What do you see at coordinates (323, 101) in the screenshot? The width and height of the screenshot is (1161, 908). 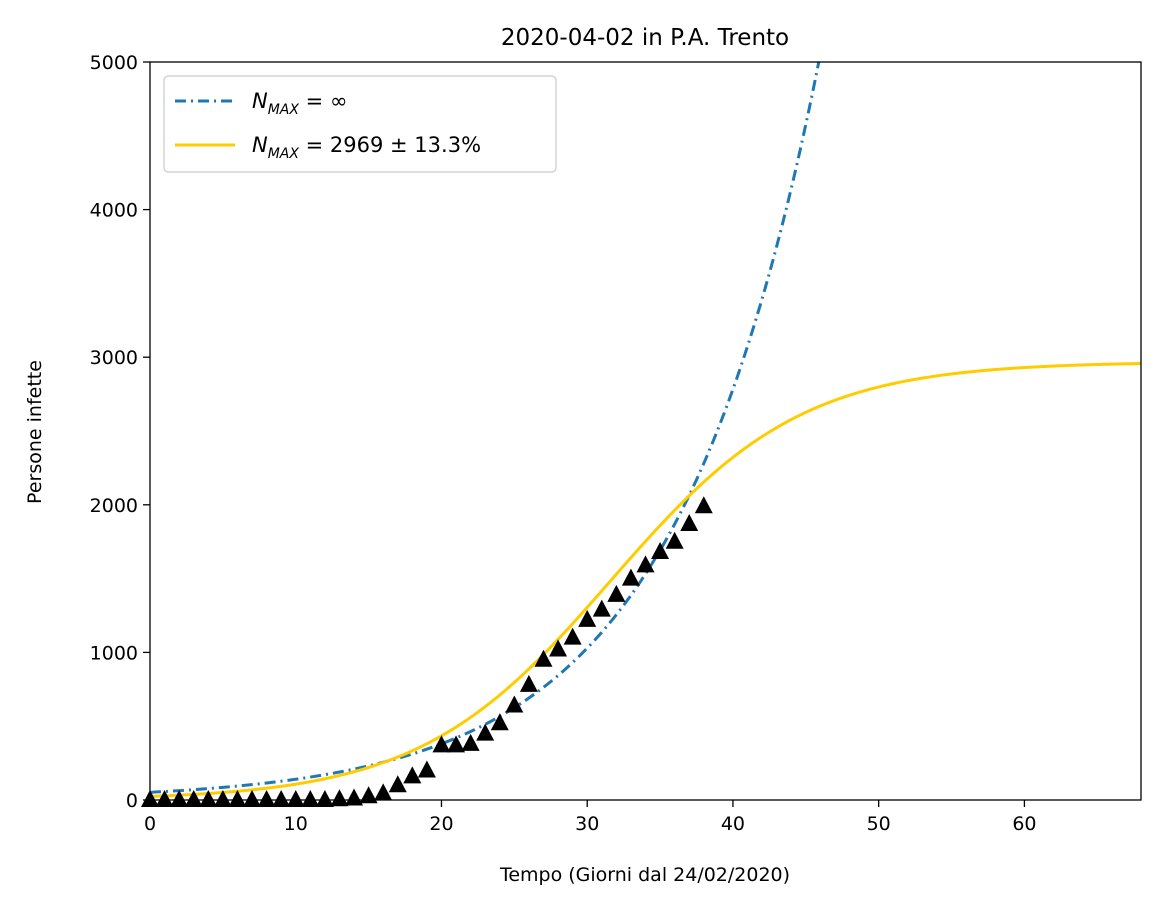 I see `legend-label-0-rest: = ∞` at bounding box center [323, 101].